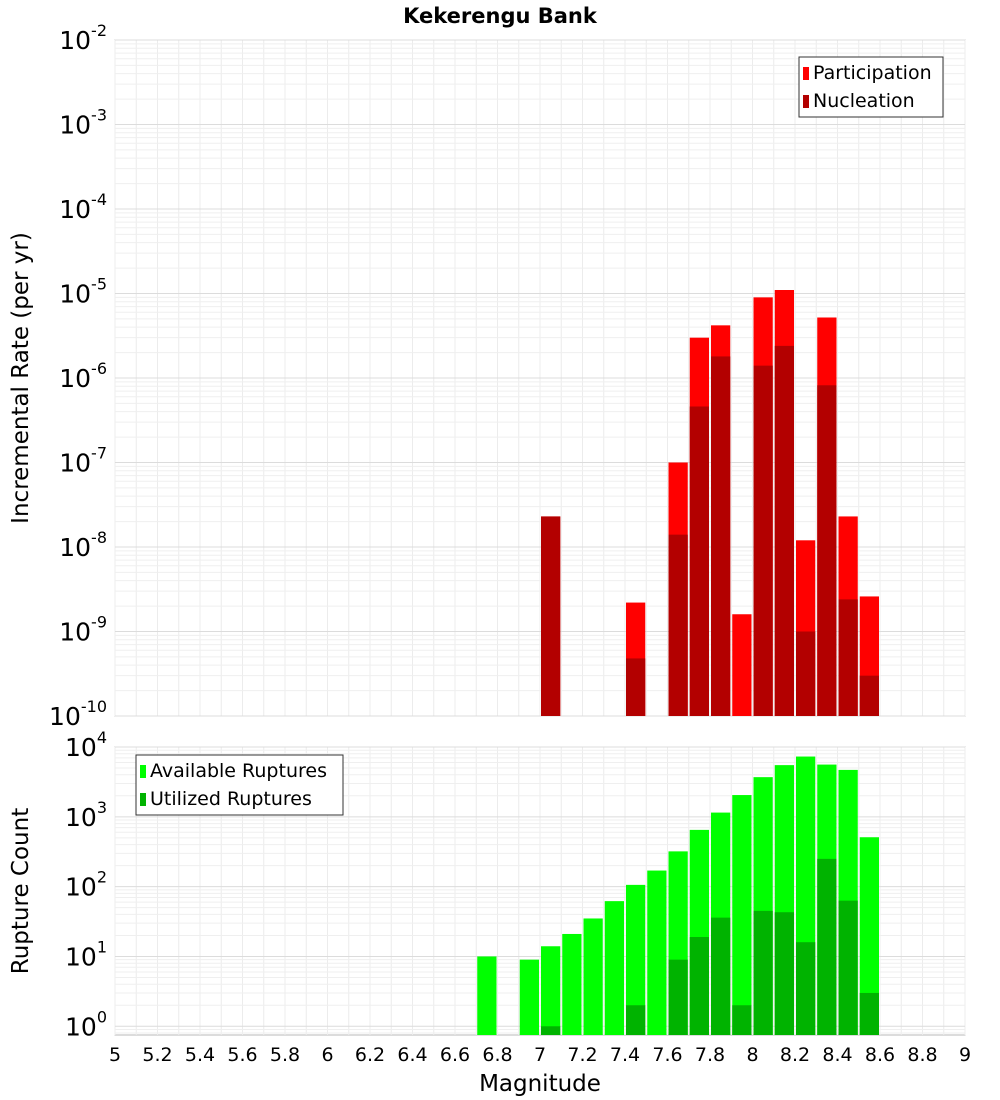 The width and height of the screenshot is (1000, 1100). Describe the element at coordinates (540, 1055) in the screenshot. I see `x-tick-label: 7` at that location.